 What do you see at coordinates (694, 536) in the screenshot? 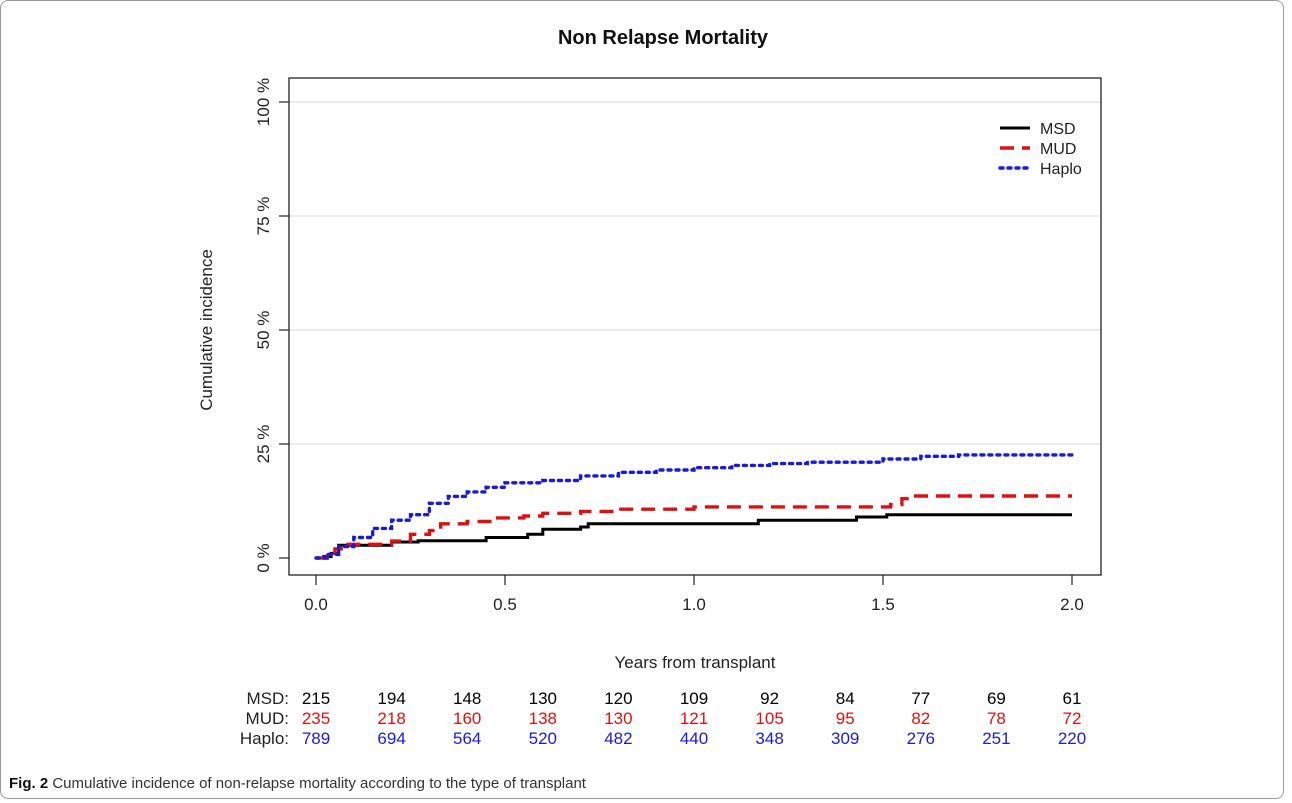
I see `series-line-msd` at bounding box center [694, 536].